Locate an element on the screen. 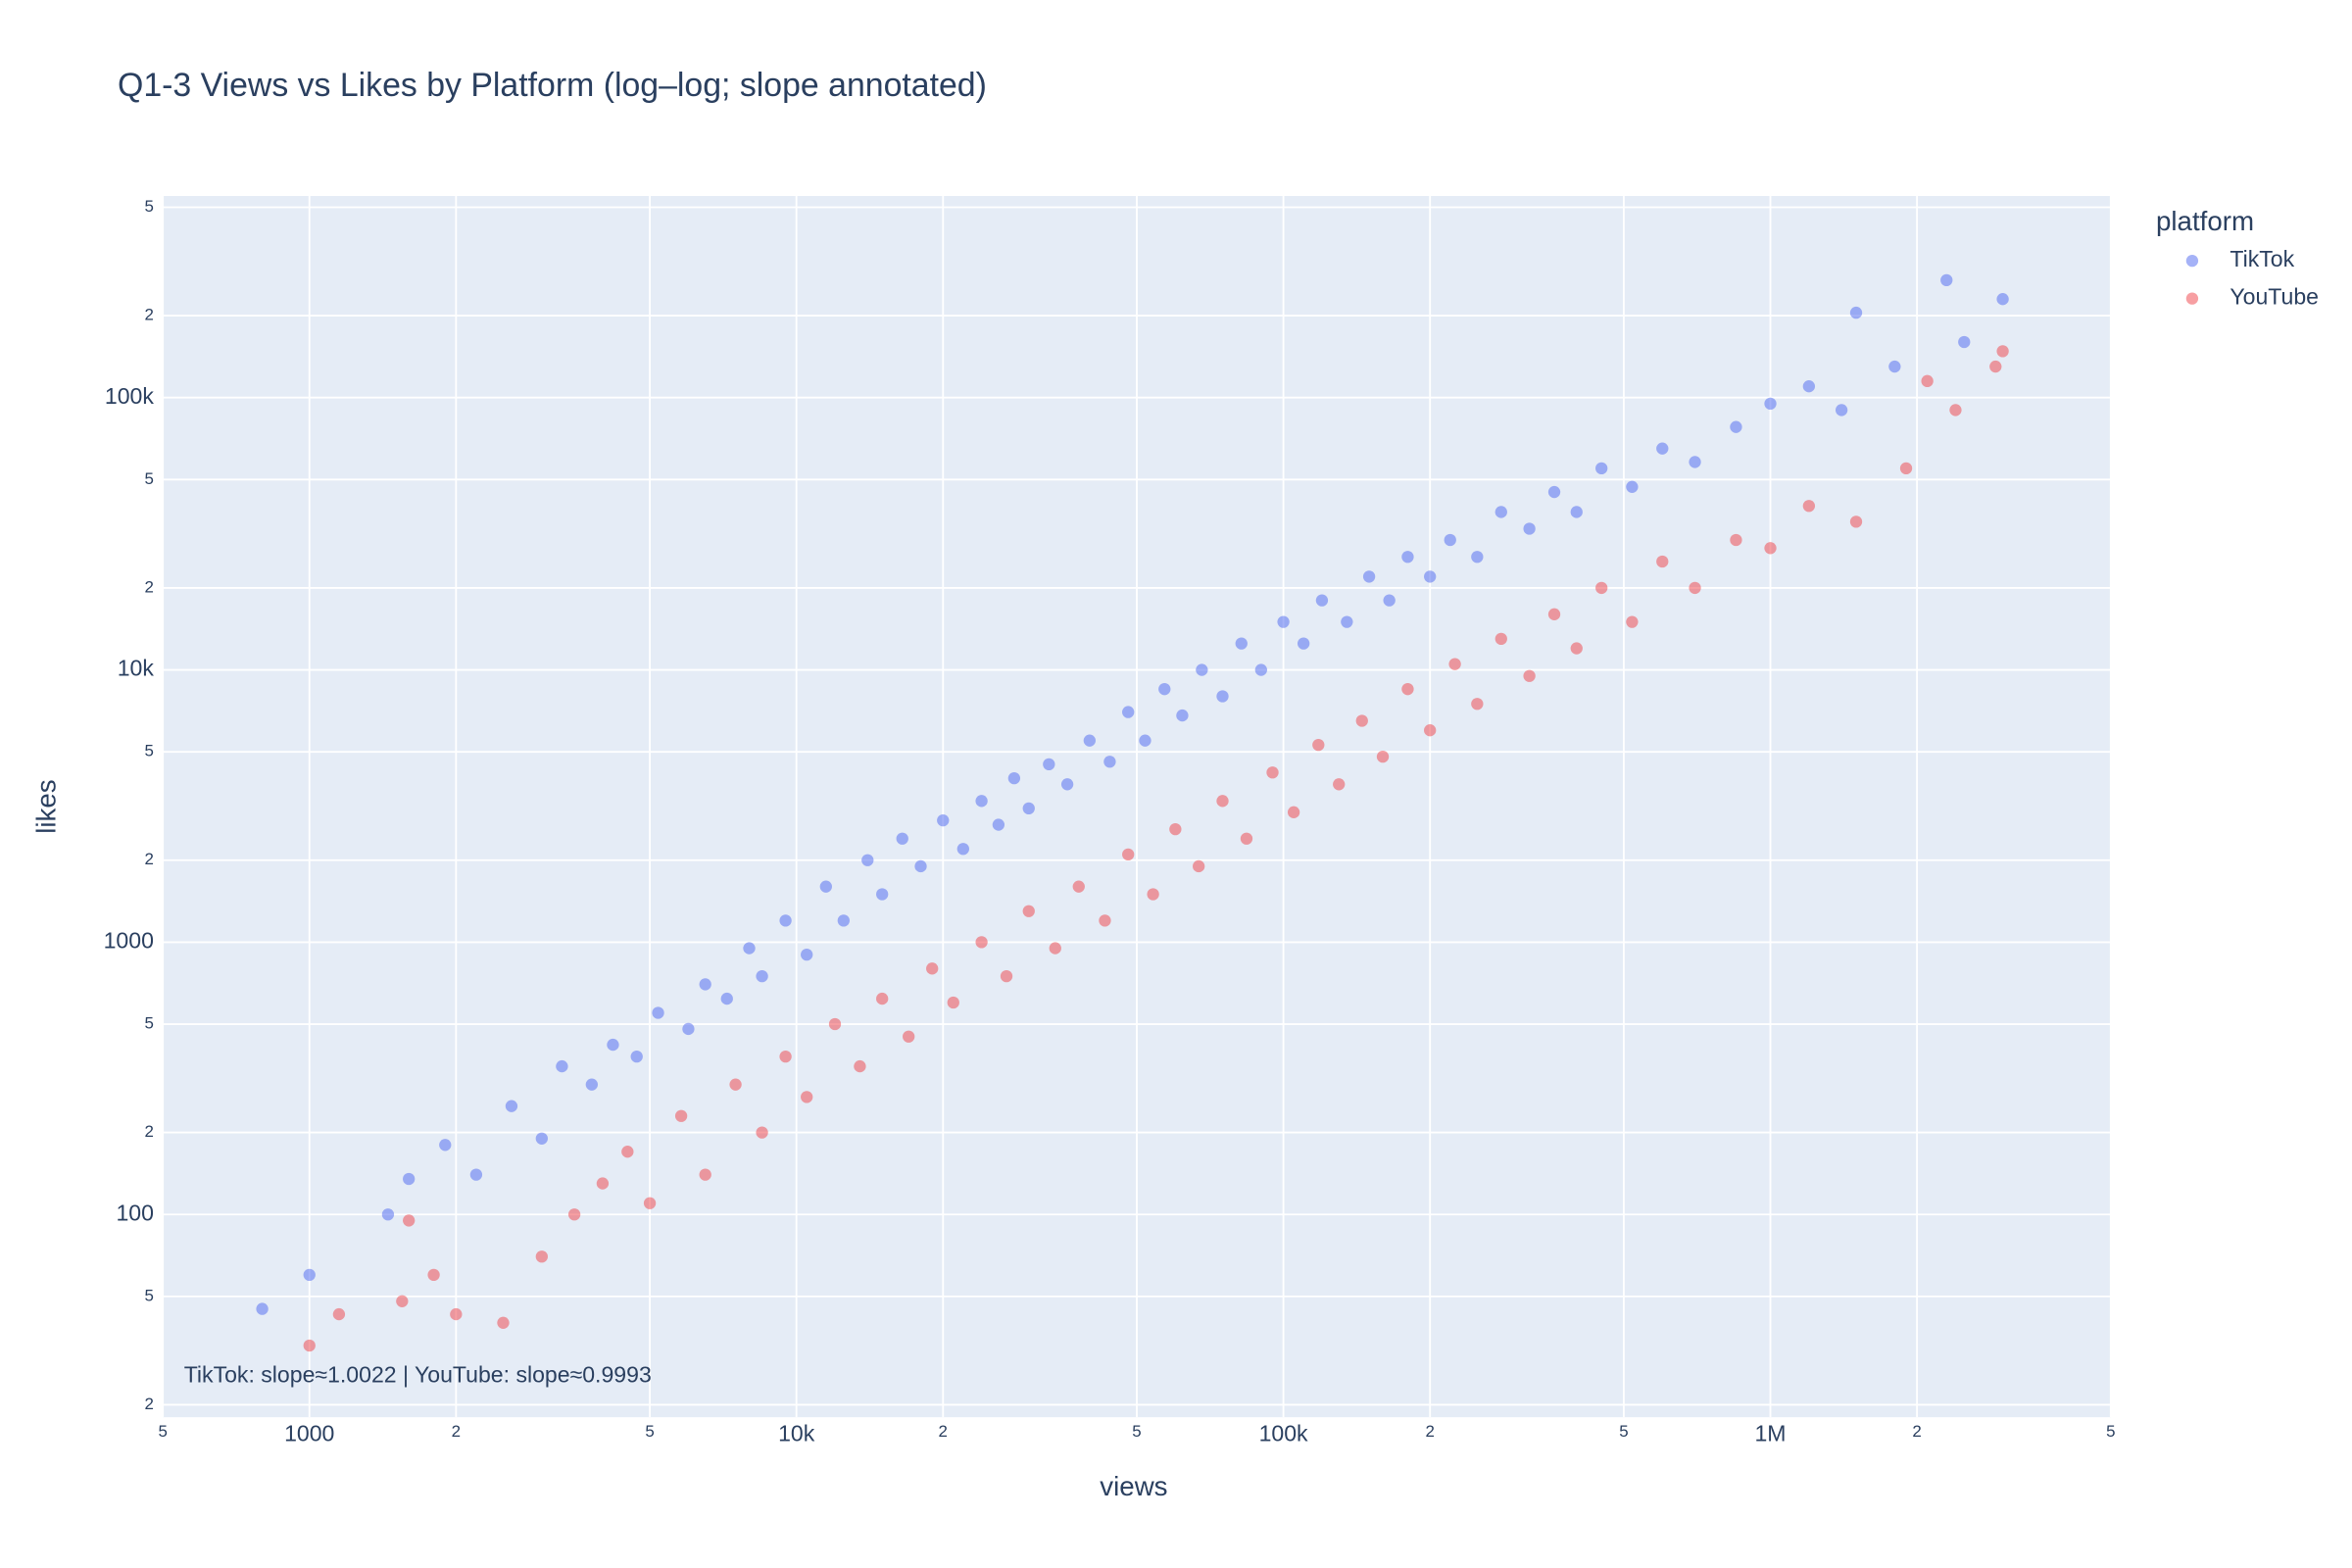 The width and height of the screenshot is (2352, 1568). y-tick-label: 10k is located at coordinates (136, 668).